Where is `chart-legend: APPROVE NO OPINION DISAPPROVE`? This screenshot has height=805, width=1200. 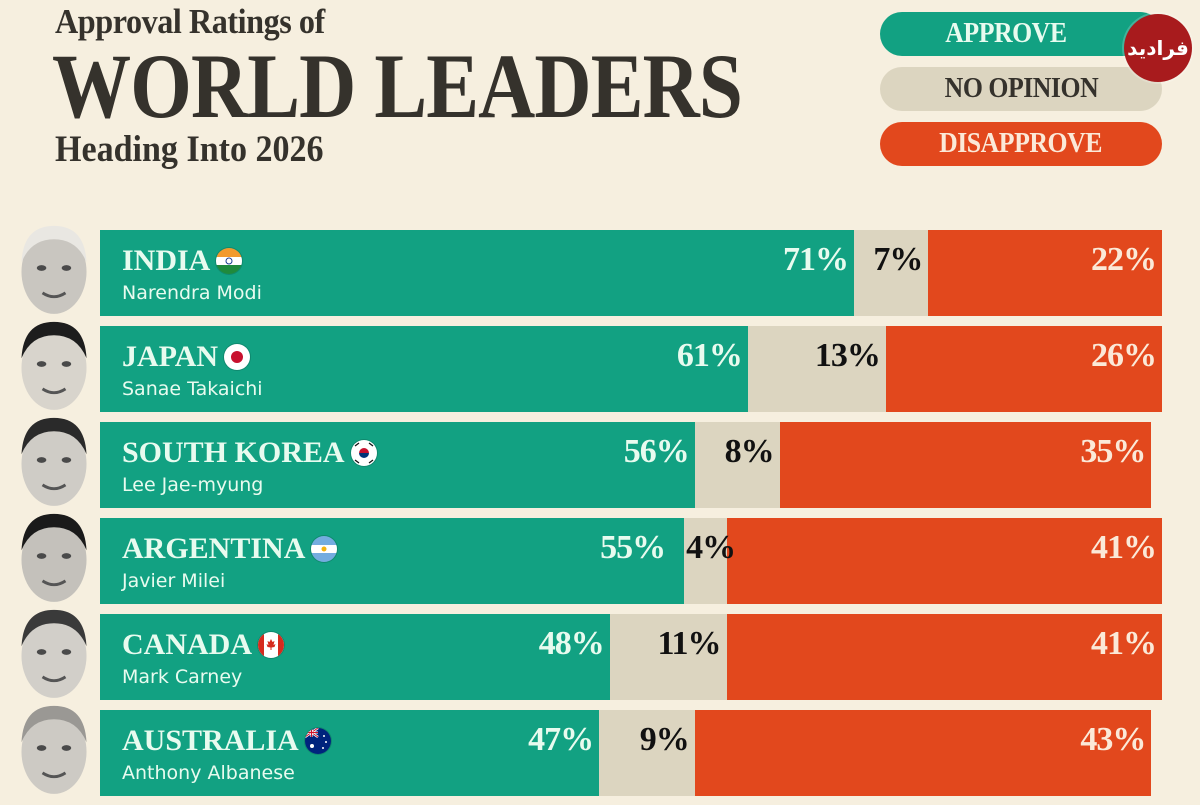 chart-legend: APPROVE NO OPINION DISAPPROVE is located at coordinates (1021, 94).